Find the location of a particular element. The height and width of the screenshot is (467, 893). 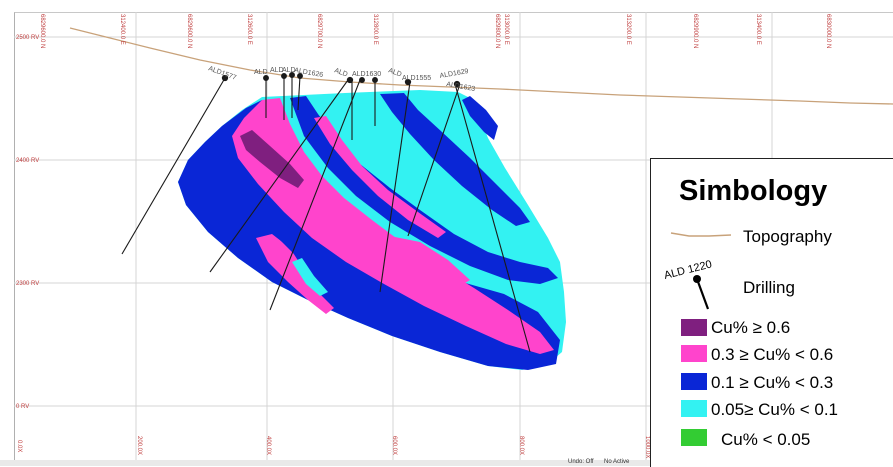

undo-status: Undo: Off is located at coordinates (581, 462).